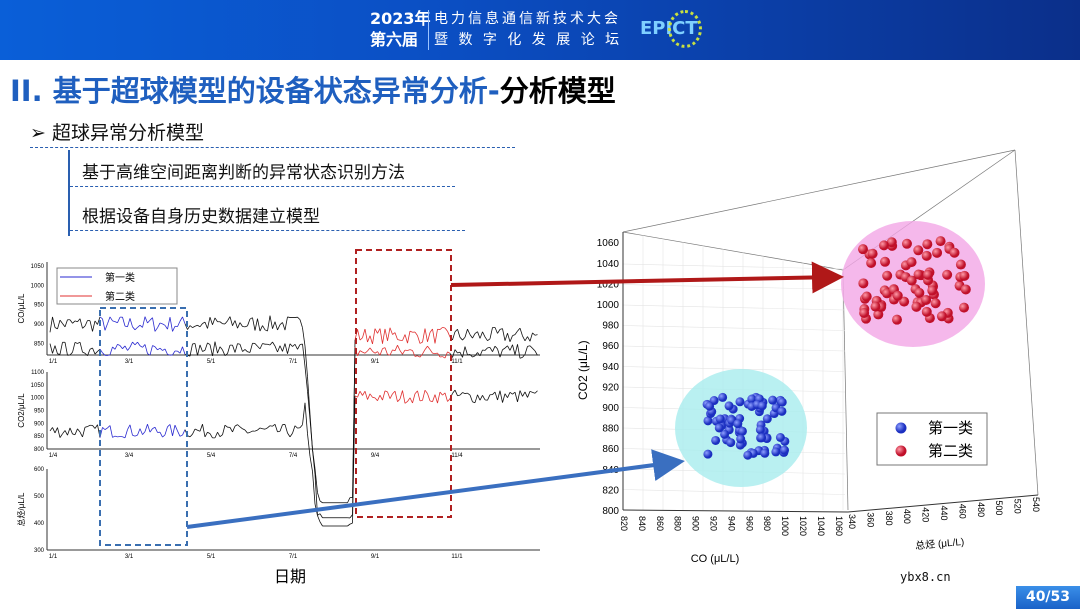 This screenshot has height=609, width=1080. I want to click on box-edge, so click(819, 191).